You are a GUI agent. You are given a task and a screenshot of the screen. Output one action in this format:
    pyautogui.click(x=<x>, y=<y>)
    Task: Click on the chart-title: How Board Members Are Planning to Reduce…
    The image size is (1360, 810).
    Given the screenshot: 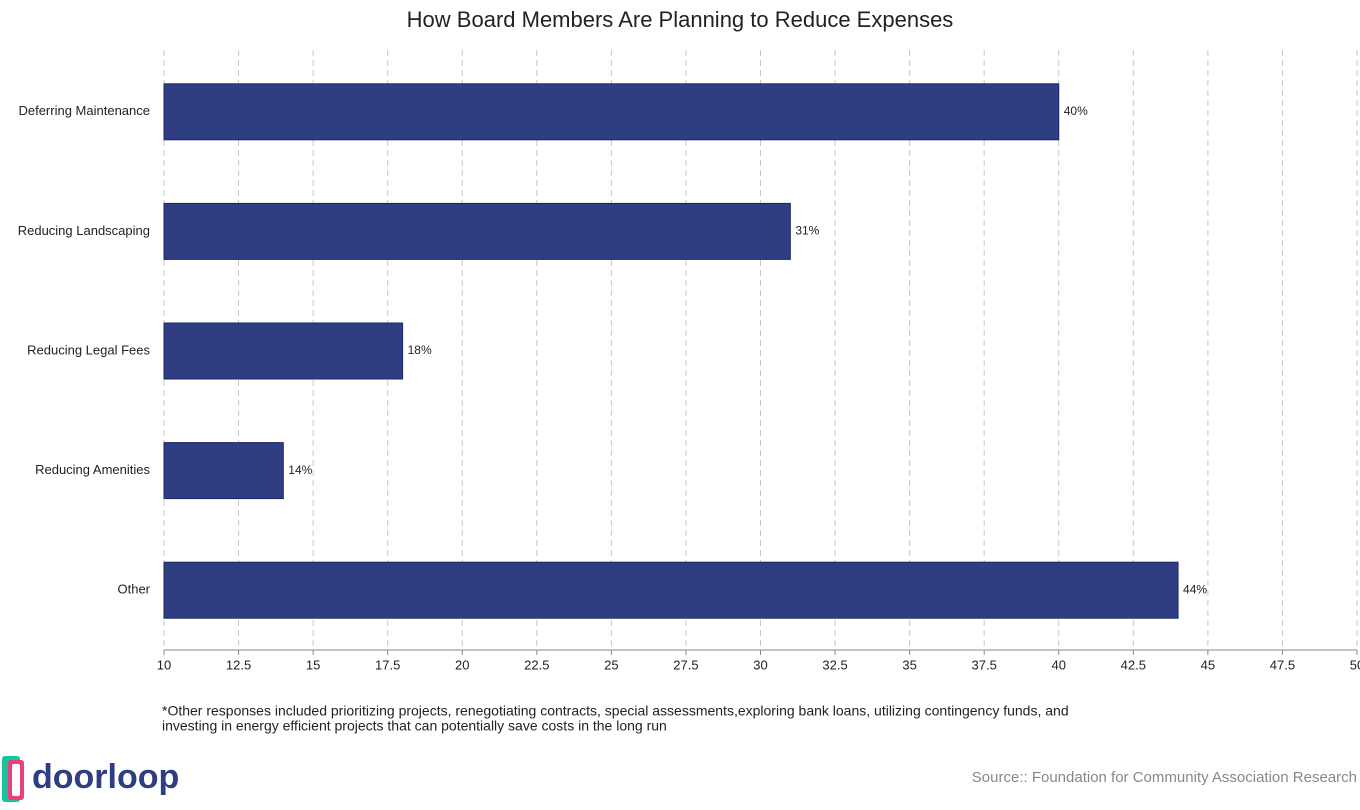 What is the action you would take?
    pyautogui.click(x=680, y=19)
    